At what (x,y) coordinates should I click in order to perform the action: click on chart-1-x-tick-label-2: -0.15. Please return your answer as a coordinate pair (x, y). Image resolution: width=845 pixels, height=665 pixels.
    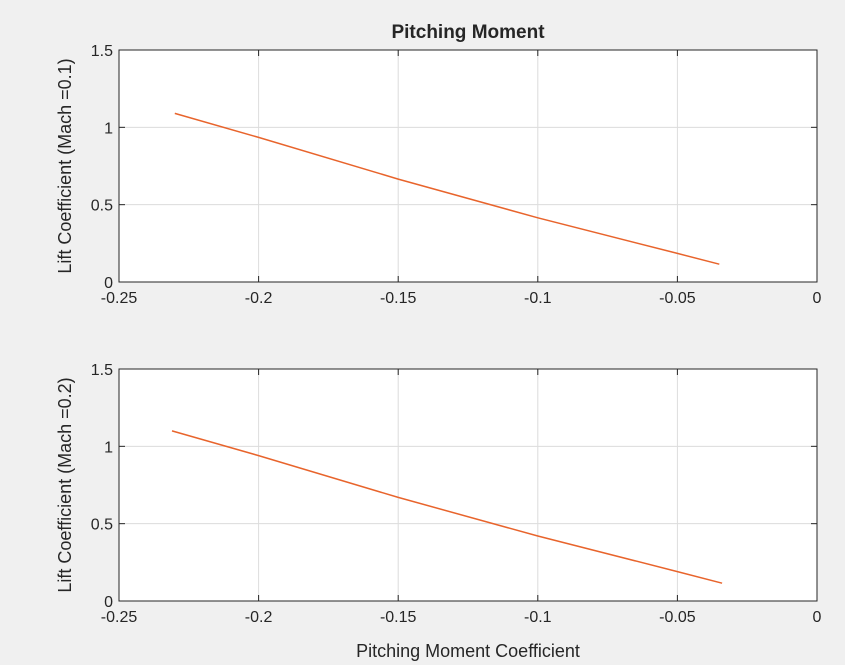
    Looking at the image, I should click on (398, 617).